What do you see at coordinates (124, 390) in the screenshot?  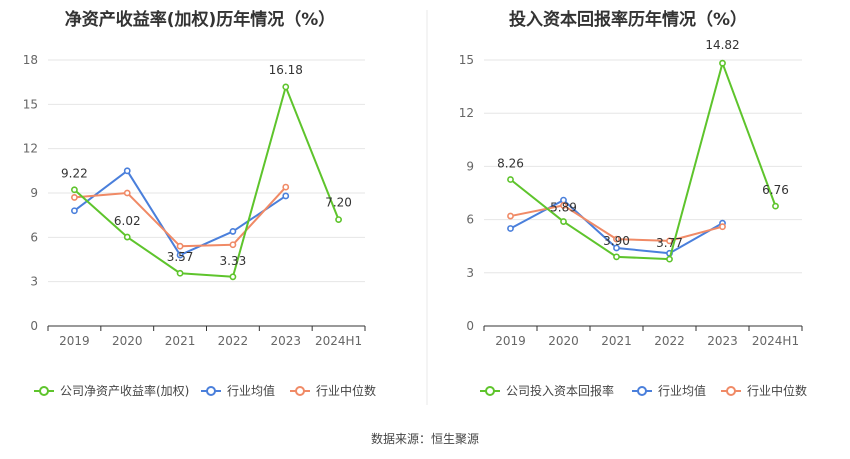 I see `legend-label: 公司净资产收益率(加权)` at bounding box center [124, 390].